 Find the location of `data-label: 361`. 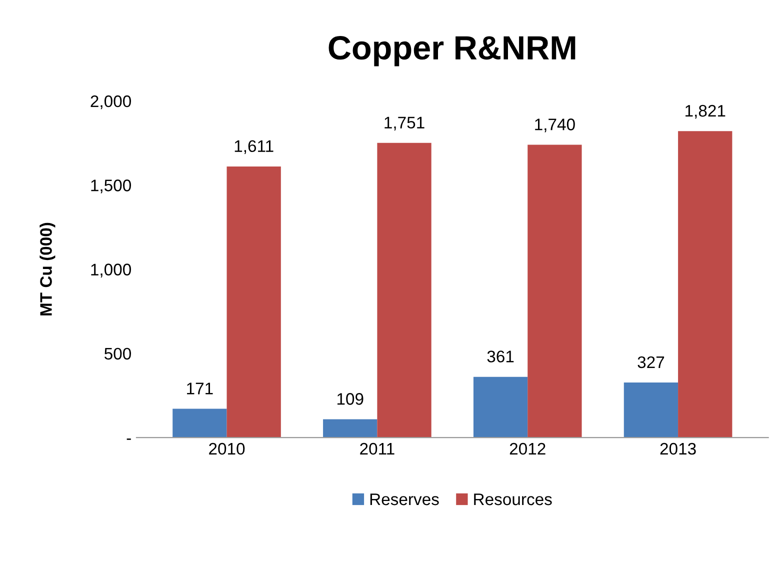

data-label: 361 is located at coordinates (500, 356).